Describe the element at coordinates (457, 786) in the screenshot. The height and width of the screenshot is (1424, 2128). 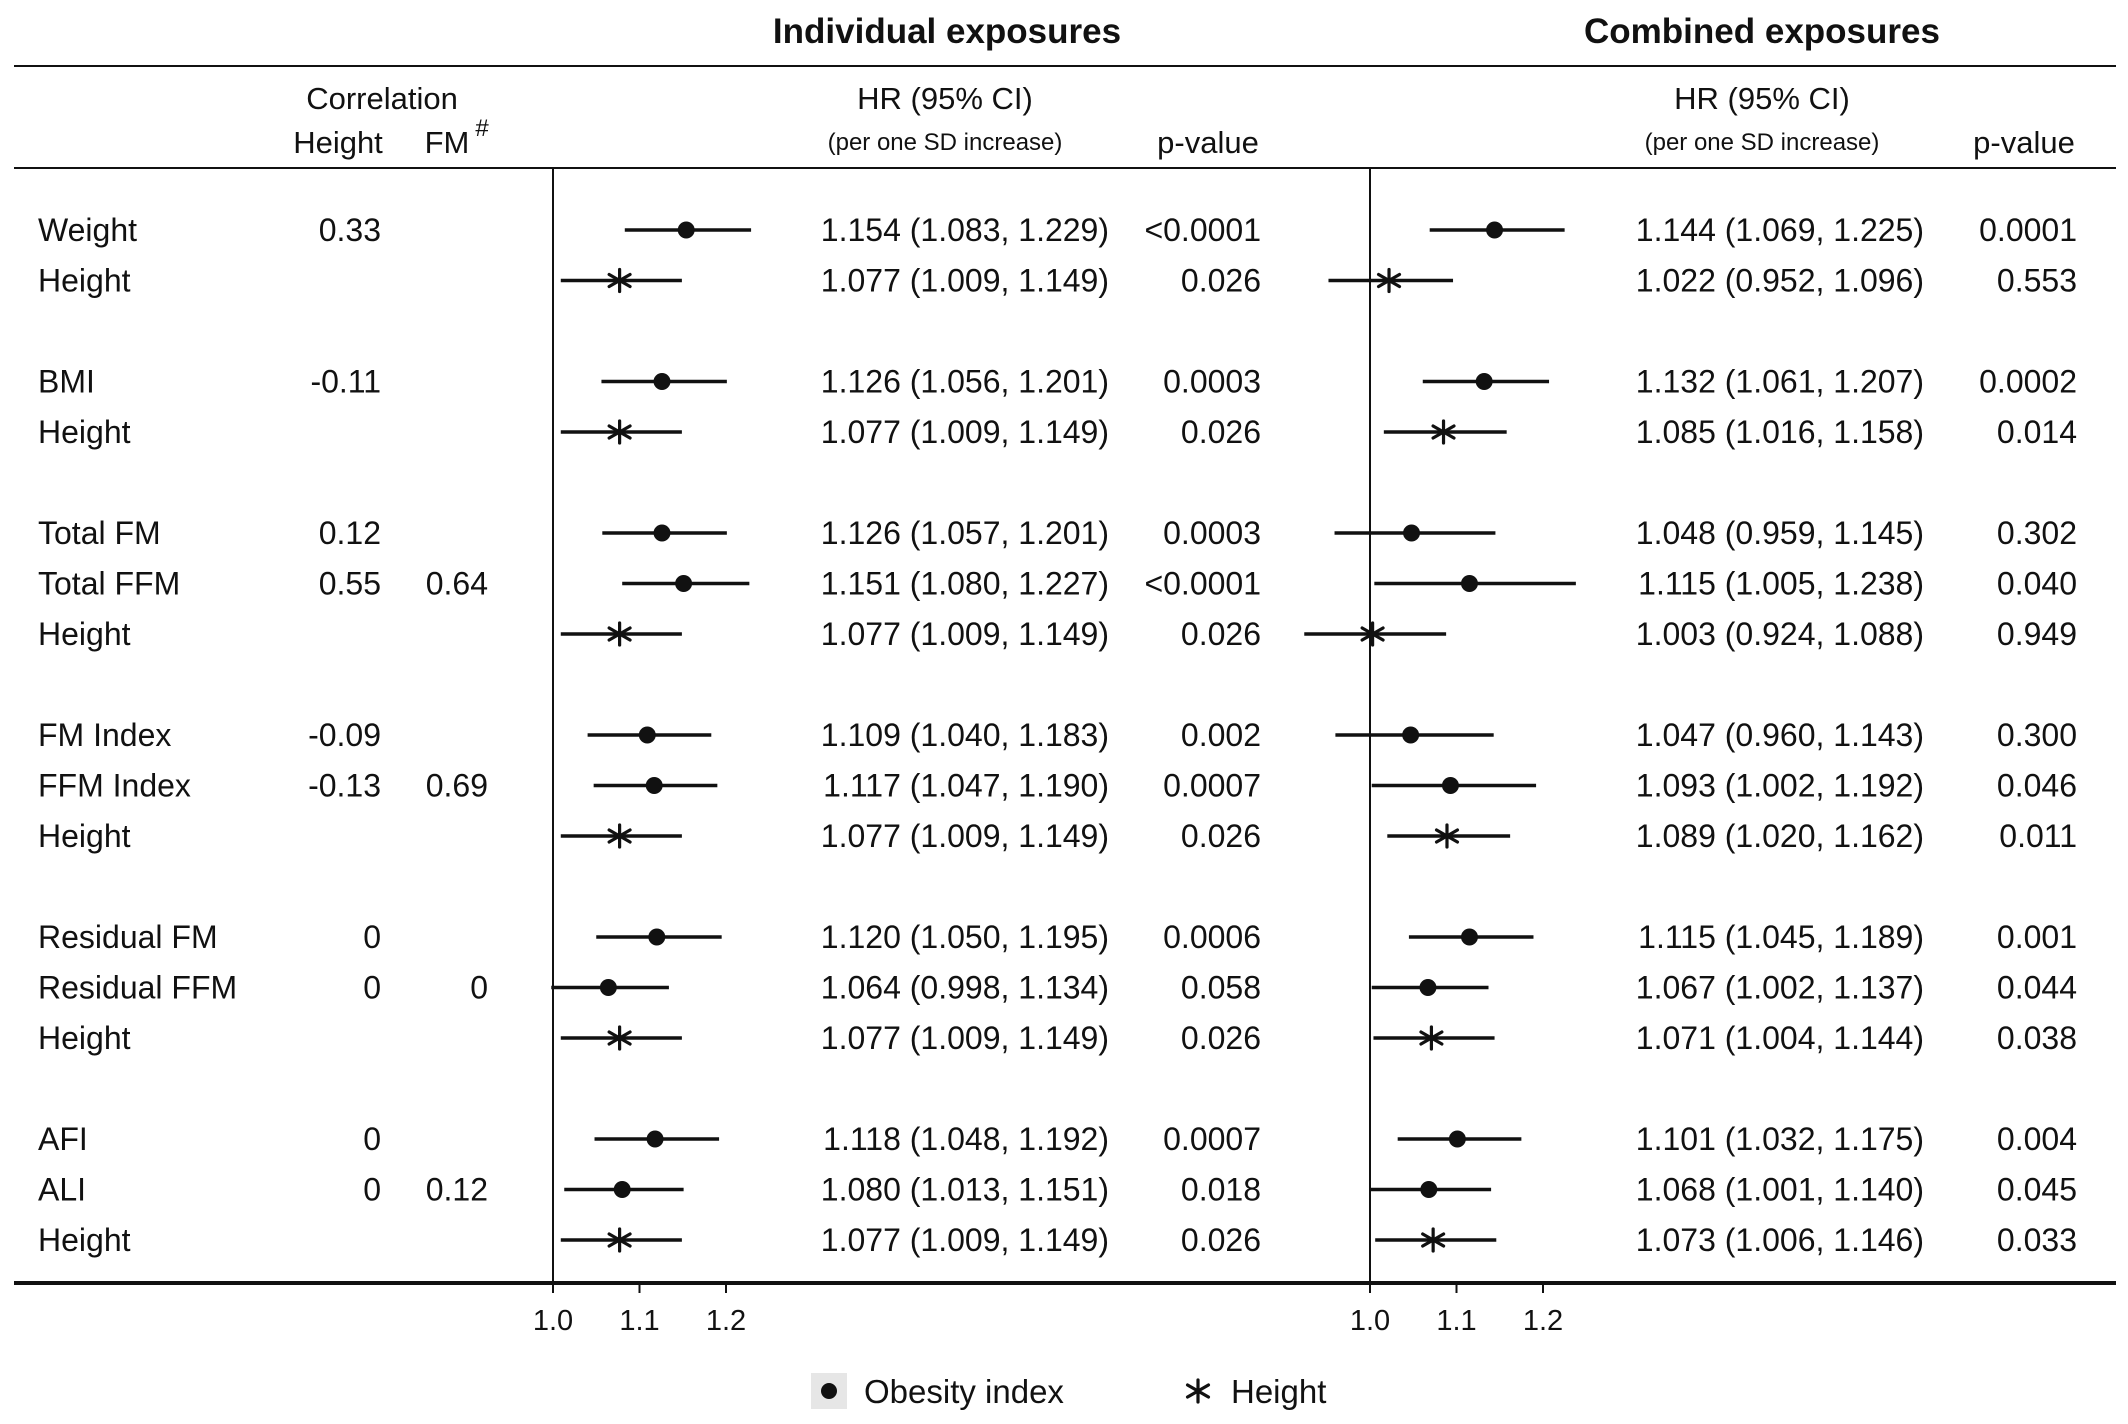
I see `corr-fm-value: 0.69` at that location.